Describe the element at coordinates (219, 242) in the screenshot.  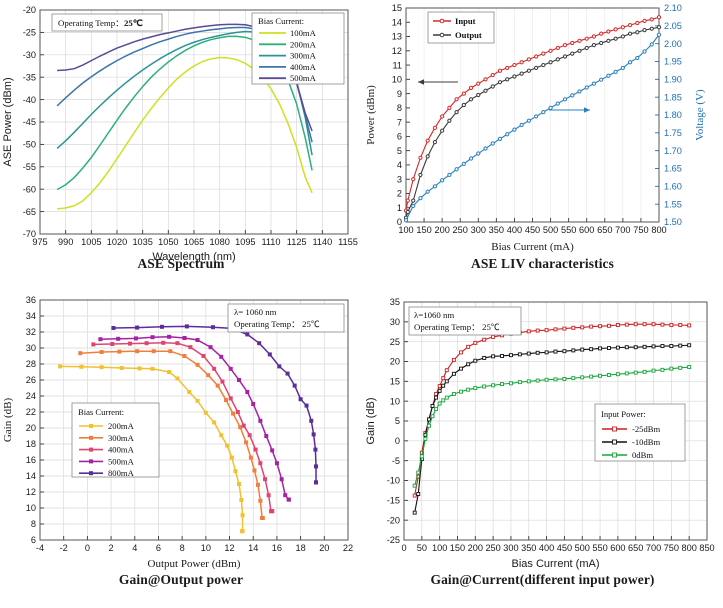
I see `svg-text: 1080` at that location.